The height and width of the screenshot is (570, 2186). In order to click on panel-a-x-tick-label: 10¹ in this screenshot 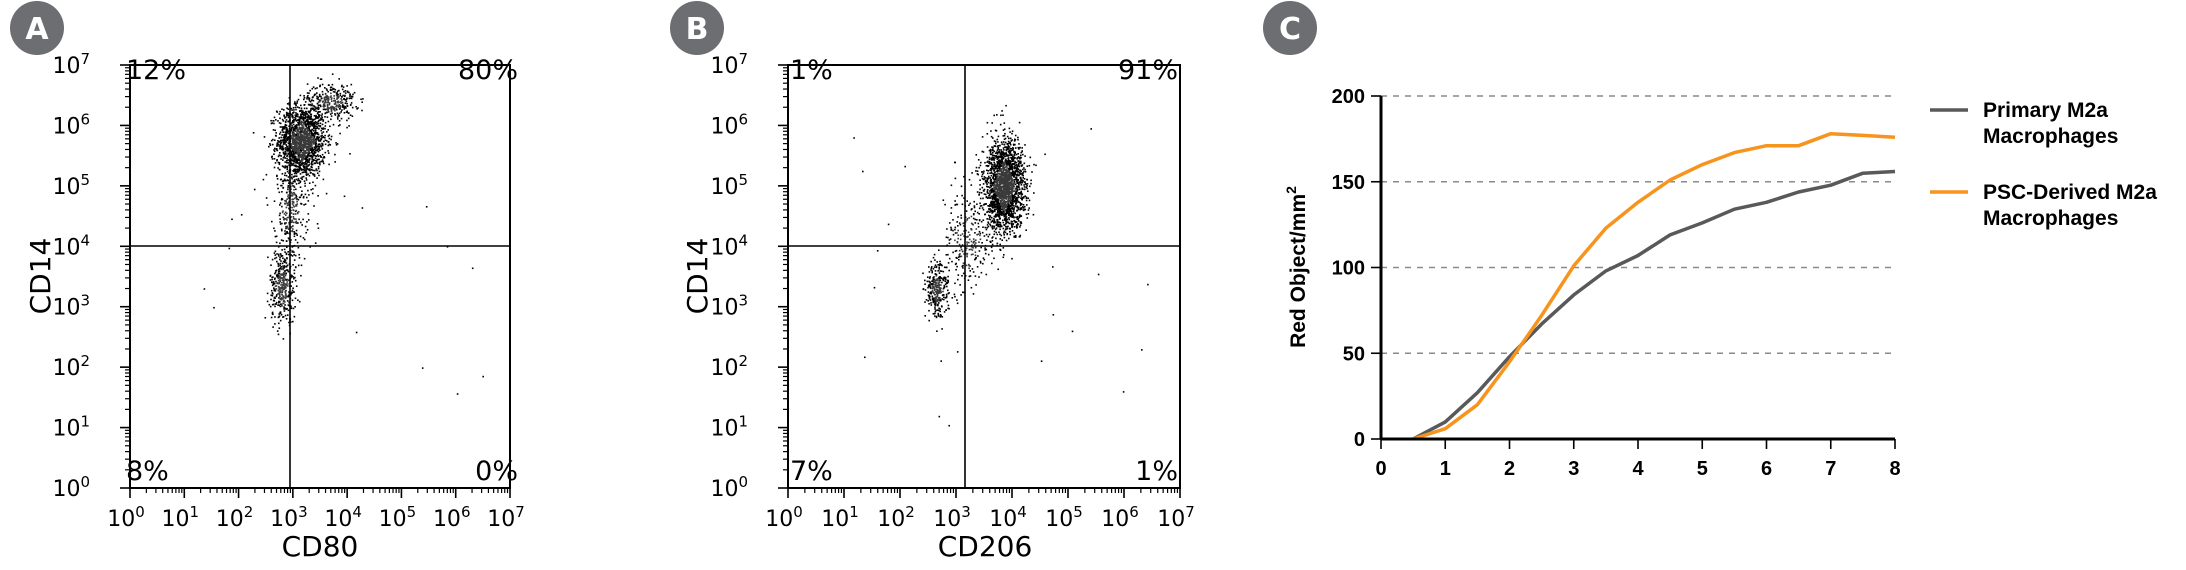, I will do `click(181, 517)`.